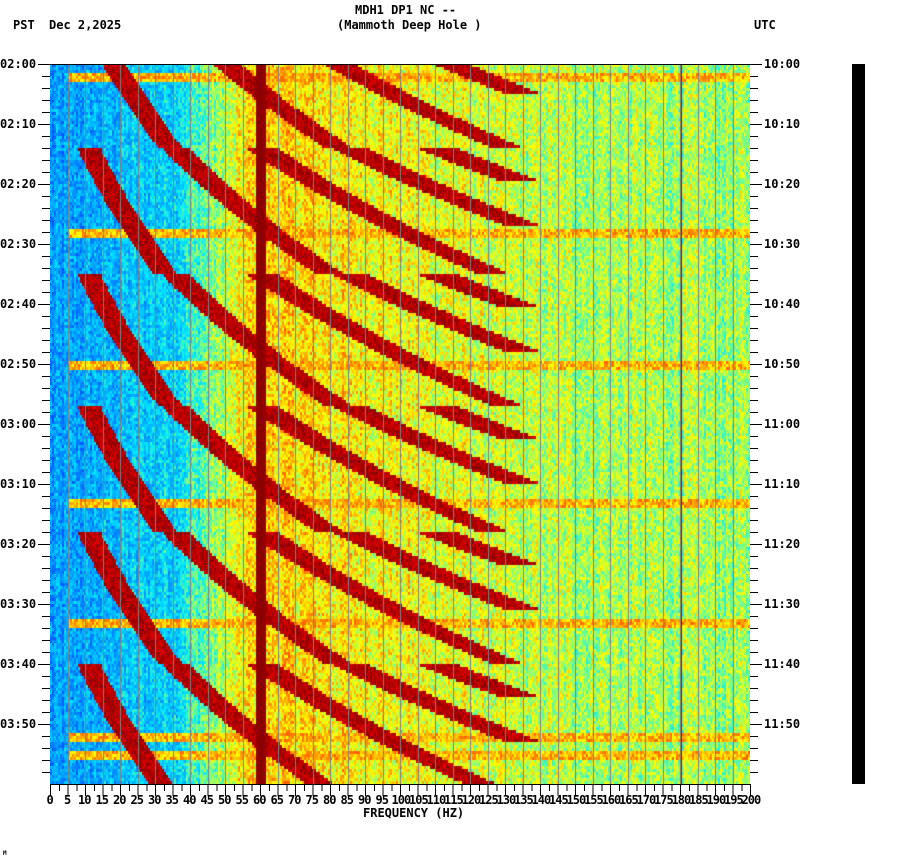 This screenshot has width=902, height=864. Describe the element at coordinates (611, 800) in the screenshot. I see `frequency-tick-label: 160` at that location.